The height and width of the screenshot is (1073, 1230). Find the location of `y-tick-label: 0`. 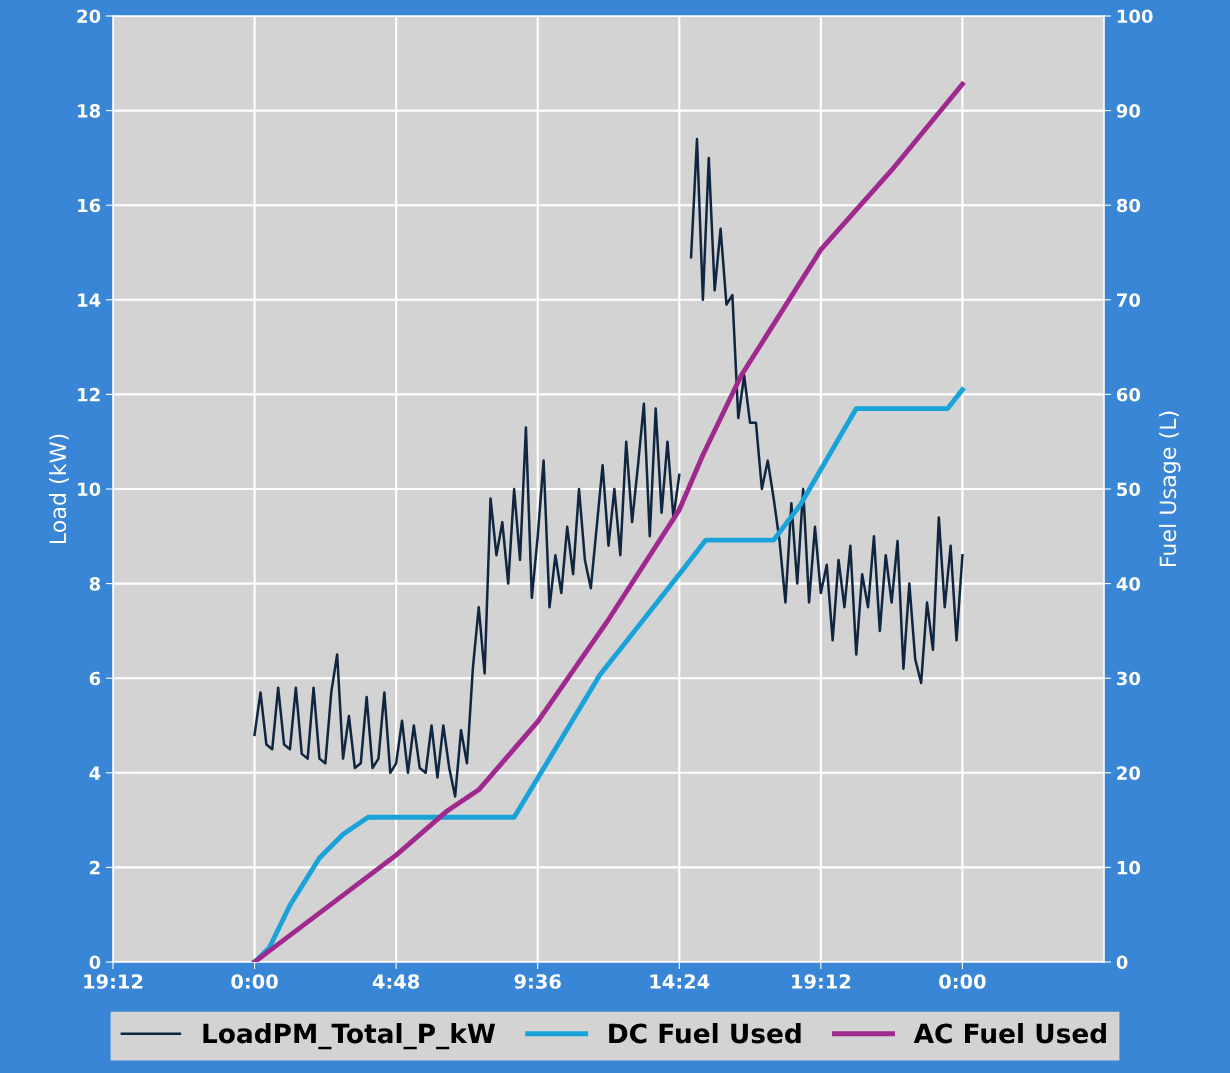

y-tick-label: 0 is located at coordinates (95, 962).